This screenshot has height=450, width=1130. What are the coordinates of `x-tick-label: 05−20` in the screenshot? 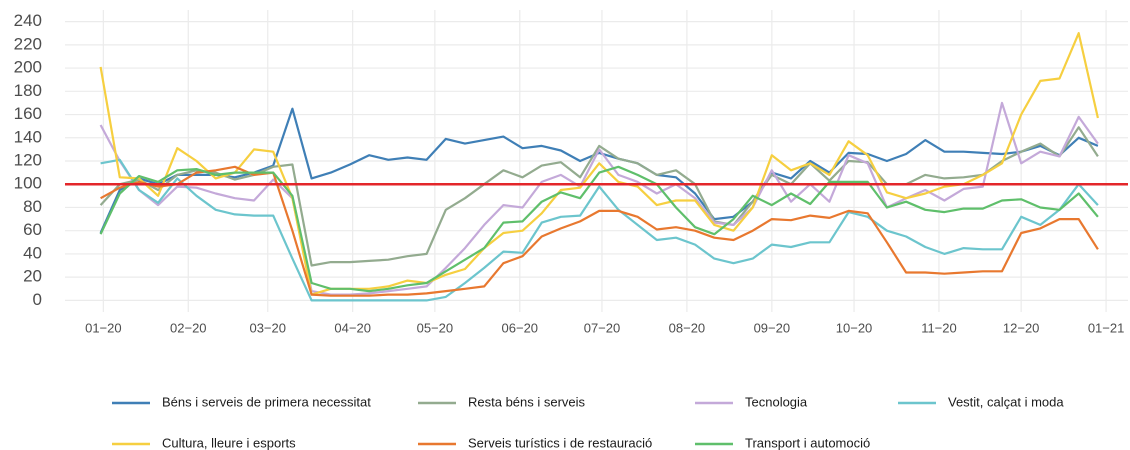 It's located at (435, 327).